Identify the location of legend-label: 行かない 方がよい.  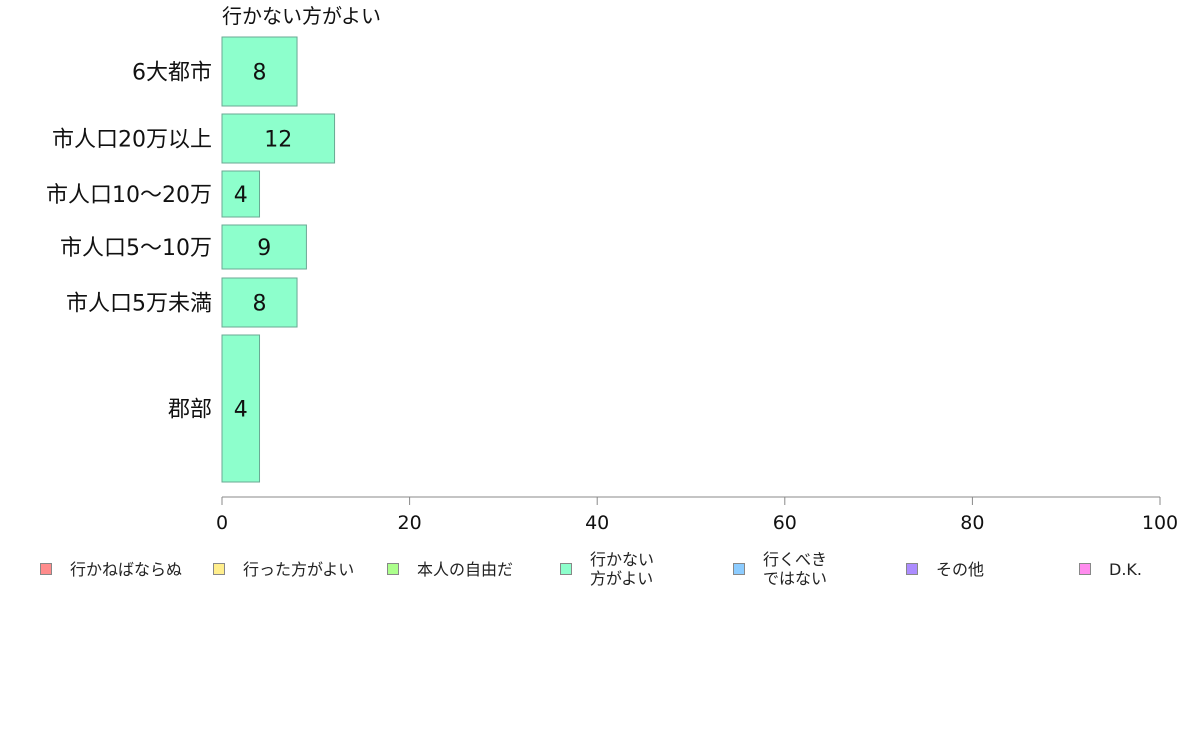
(622, 569).